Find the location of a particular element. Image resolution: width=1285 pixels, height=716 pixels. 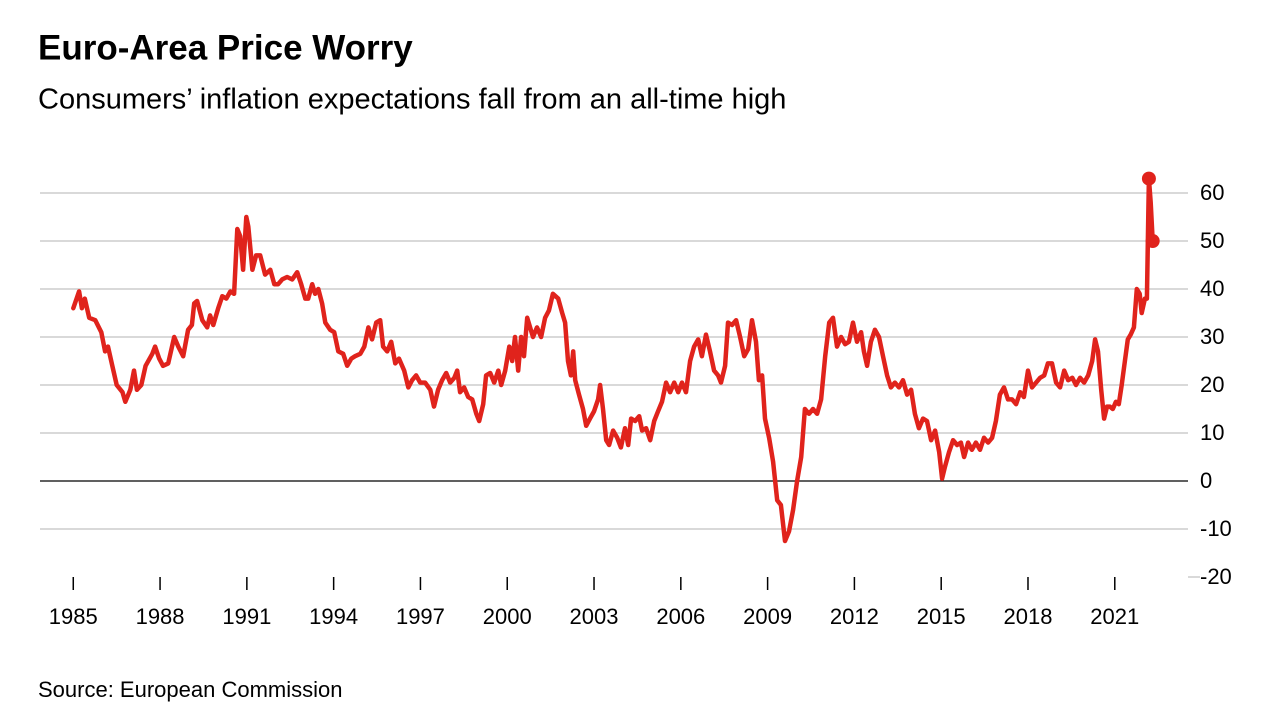

x-tick-label: 1985 is located at coordinates (73, 616).